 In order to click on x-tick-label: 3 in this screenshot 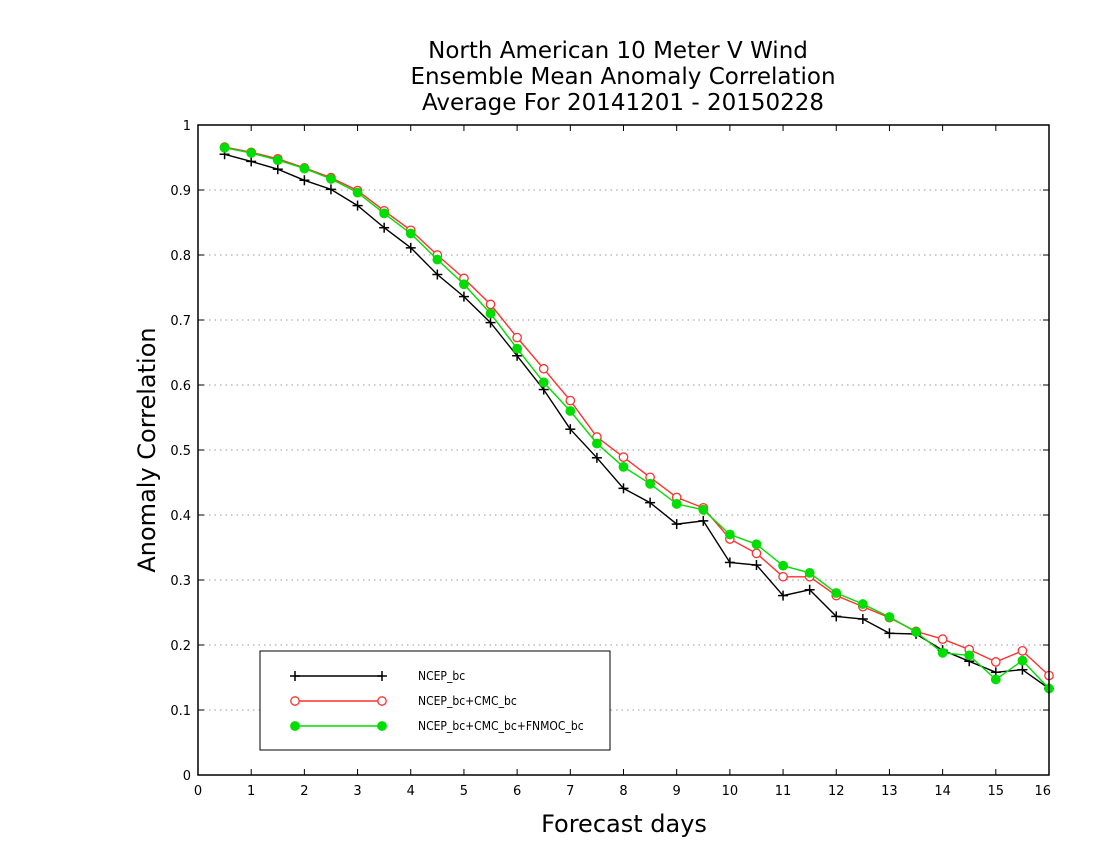, I will do `click(357, 791)`.